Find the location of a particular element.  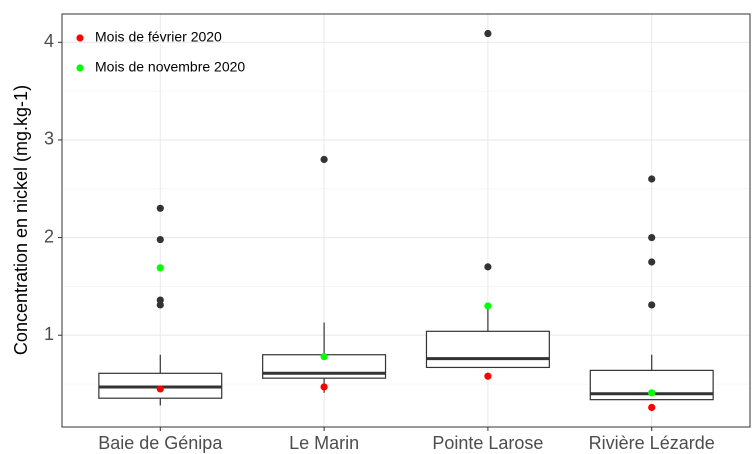

x-tick-label: Le Marin is located at coordinates (324, 443).